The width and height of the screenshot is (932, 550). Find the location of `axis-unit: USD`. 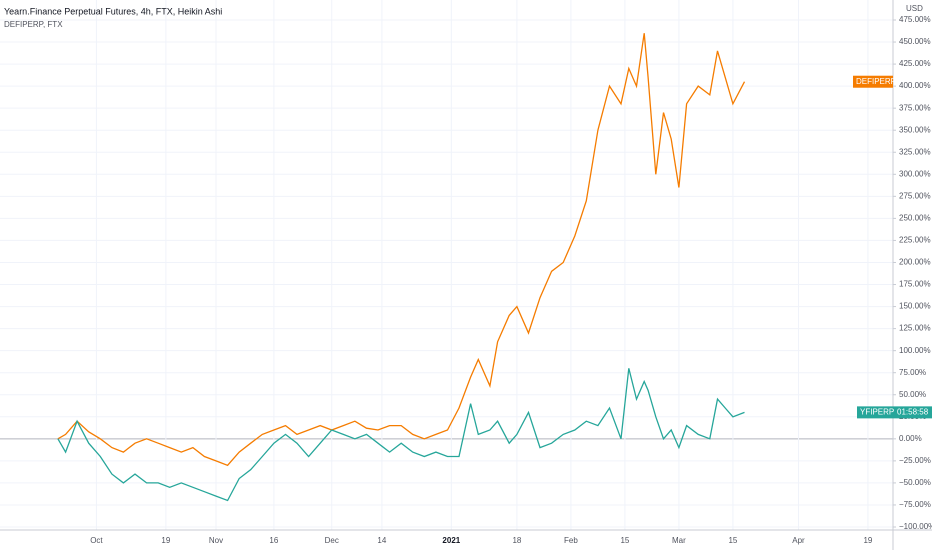

axis-unit: USD is located at coordinates (914, 8).